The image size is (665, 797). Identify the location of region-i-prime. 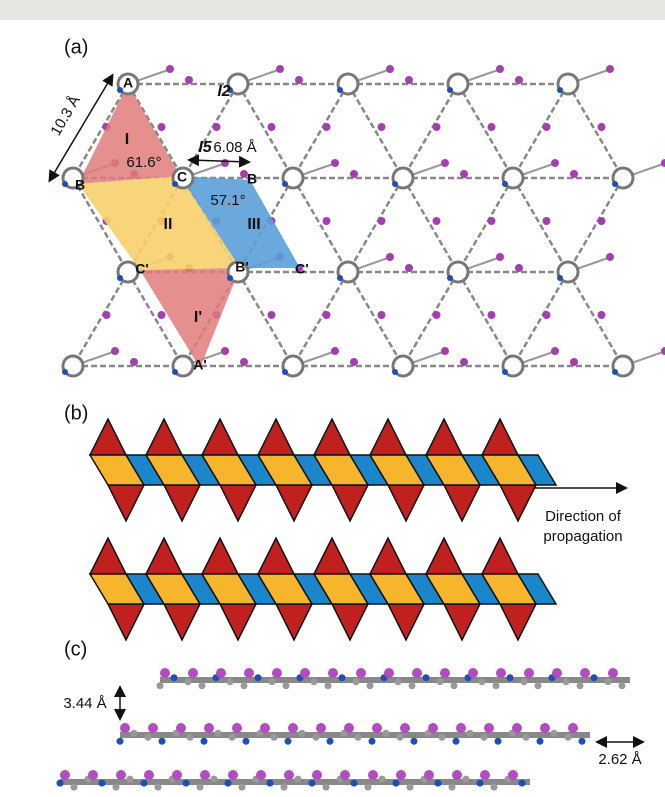
(190, 318).